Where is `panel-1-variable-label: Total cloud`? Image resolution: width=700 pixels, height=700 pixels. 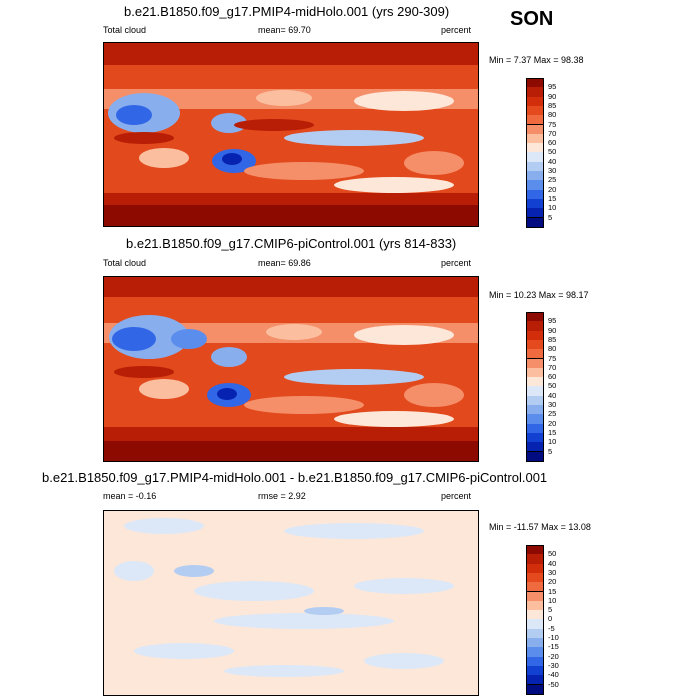 panel-1-variable-label: Total cloud is located at coordinates (125, 30).